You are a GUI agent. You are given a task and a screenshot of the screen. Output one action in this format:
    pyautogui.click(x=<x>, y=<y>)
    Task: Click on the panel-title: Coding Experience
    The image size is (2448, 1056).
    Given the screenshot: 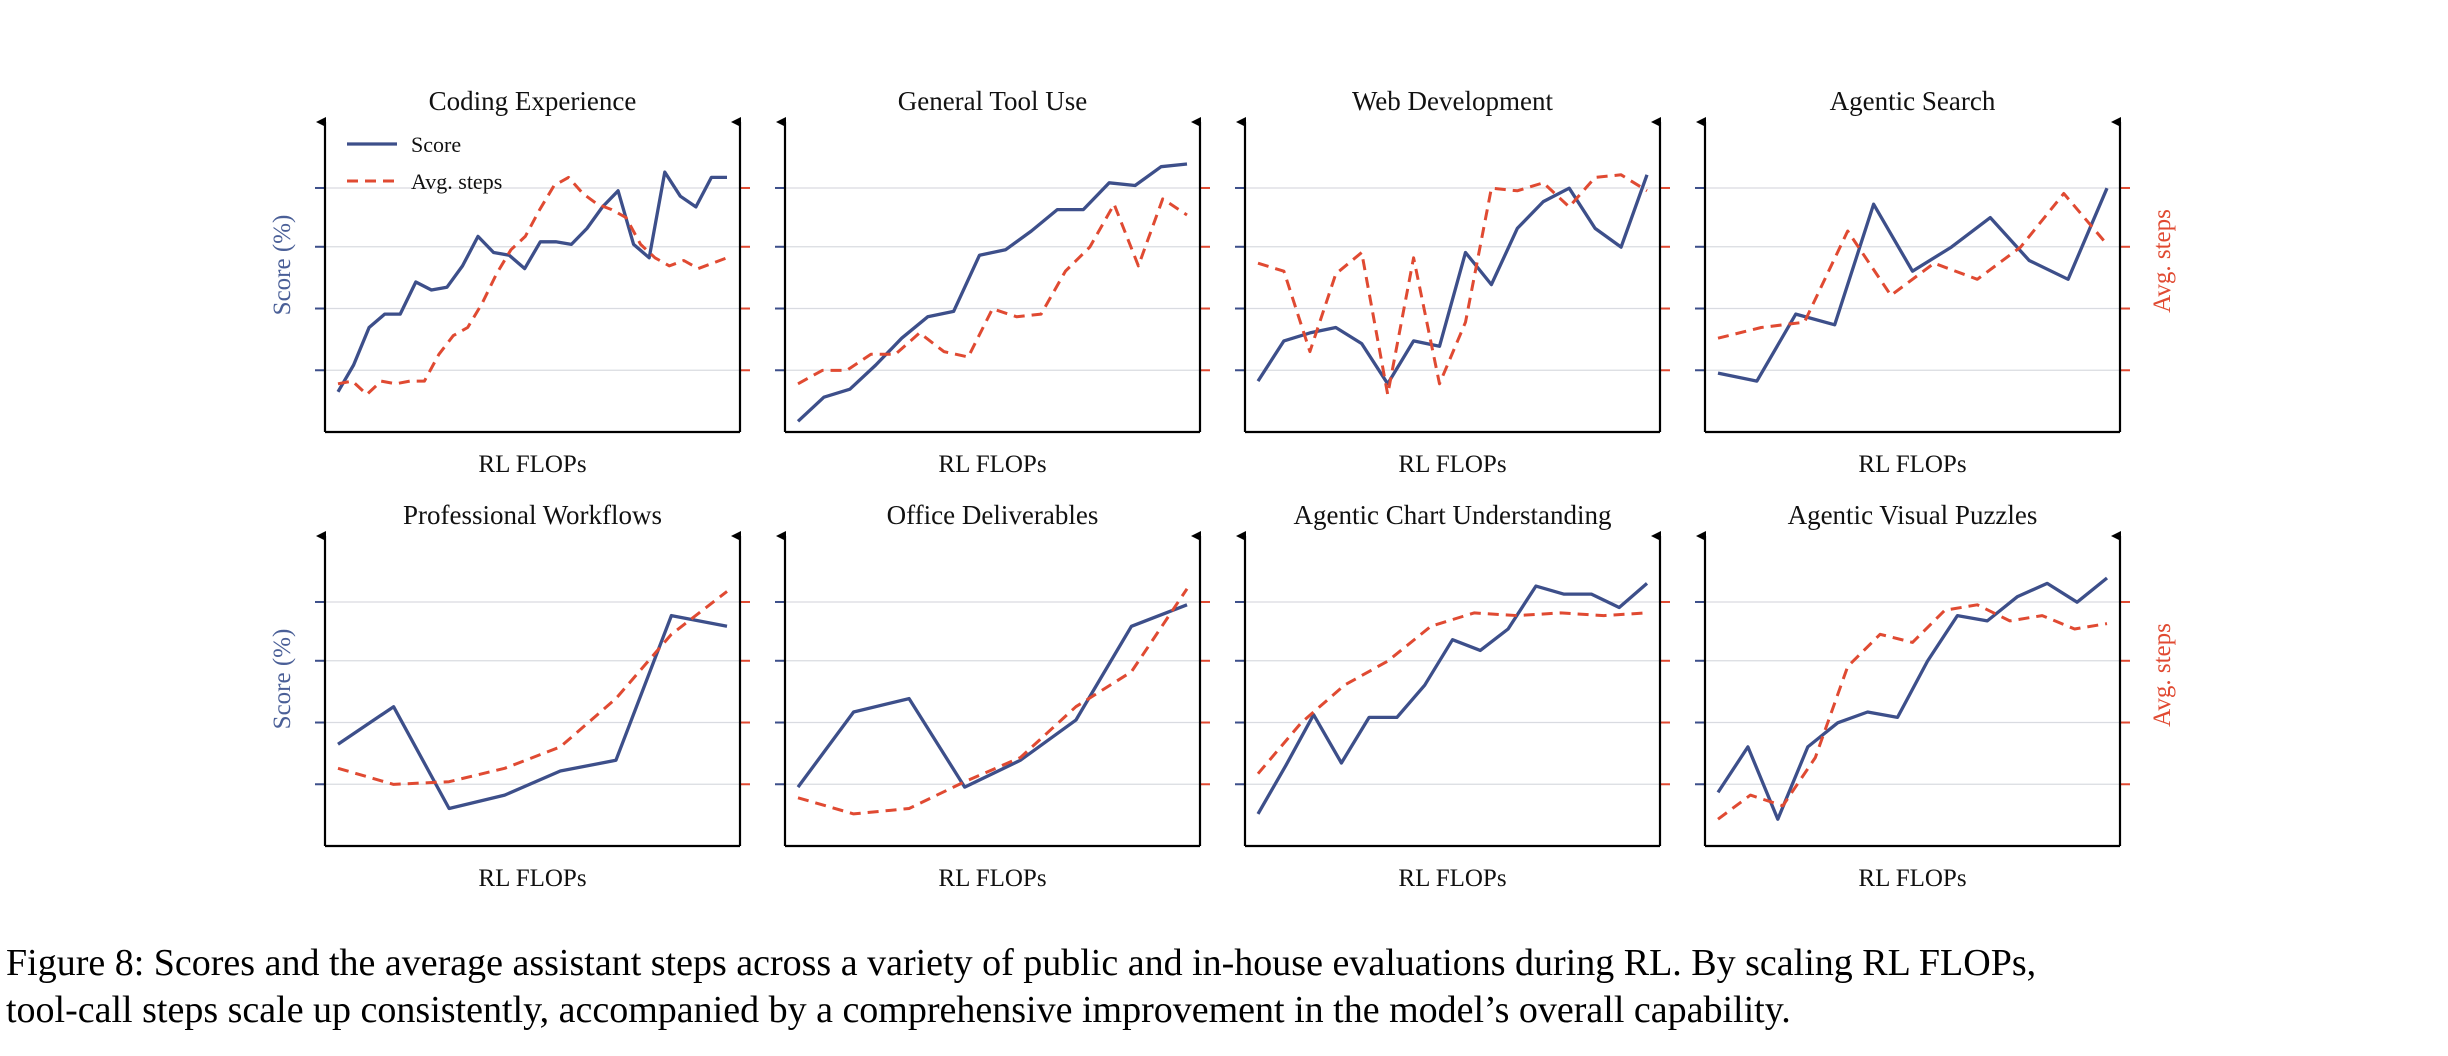 What is the action you would take?
    pyautogui.click(x=533, y=101)
    